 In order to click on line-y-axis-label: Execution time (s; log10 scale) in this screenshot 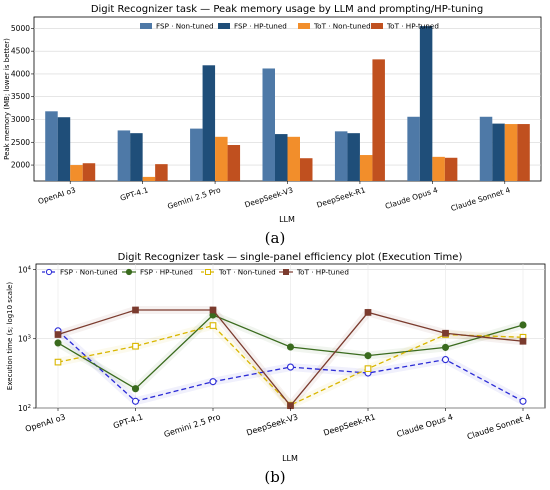, I will do `click(10, 336)`.